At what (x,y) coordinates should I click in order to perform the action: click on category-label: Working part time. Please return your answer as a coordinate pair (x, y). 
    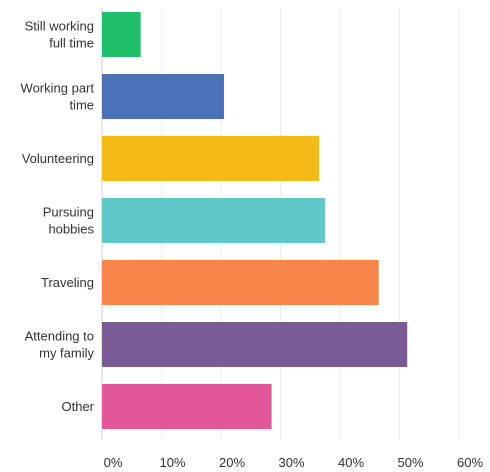
    Looking at the image, I should click on (58, 97).